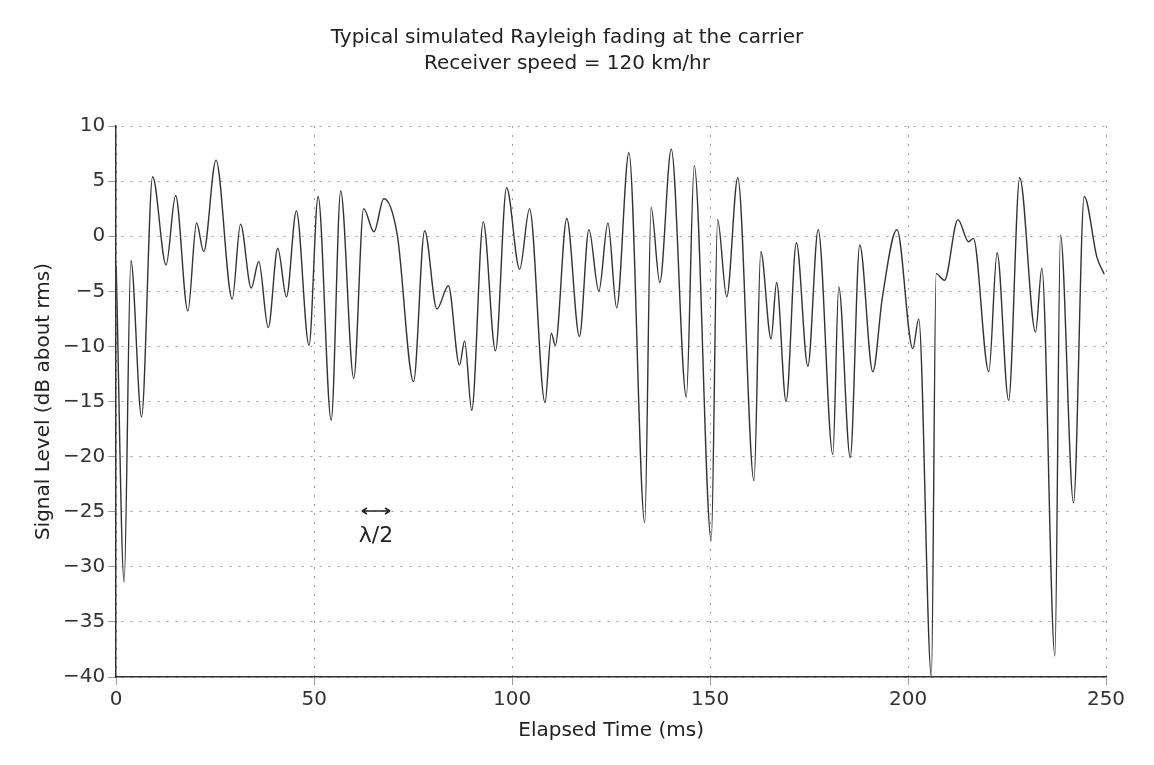 The width and height of the screenshot is (1154, 765). I want to click on annotation: λ/2, so click(376, 535).